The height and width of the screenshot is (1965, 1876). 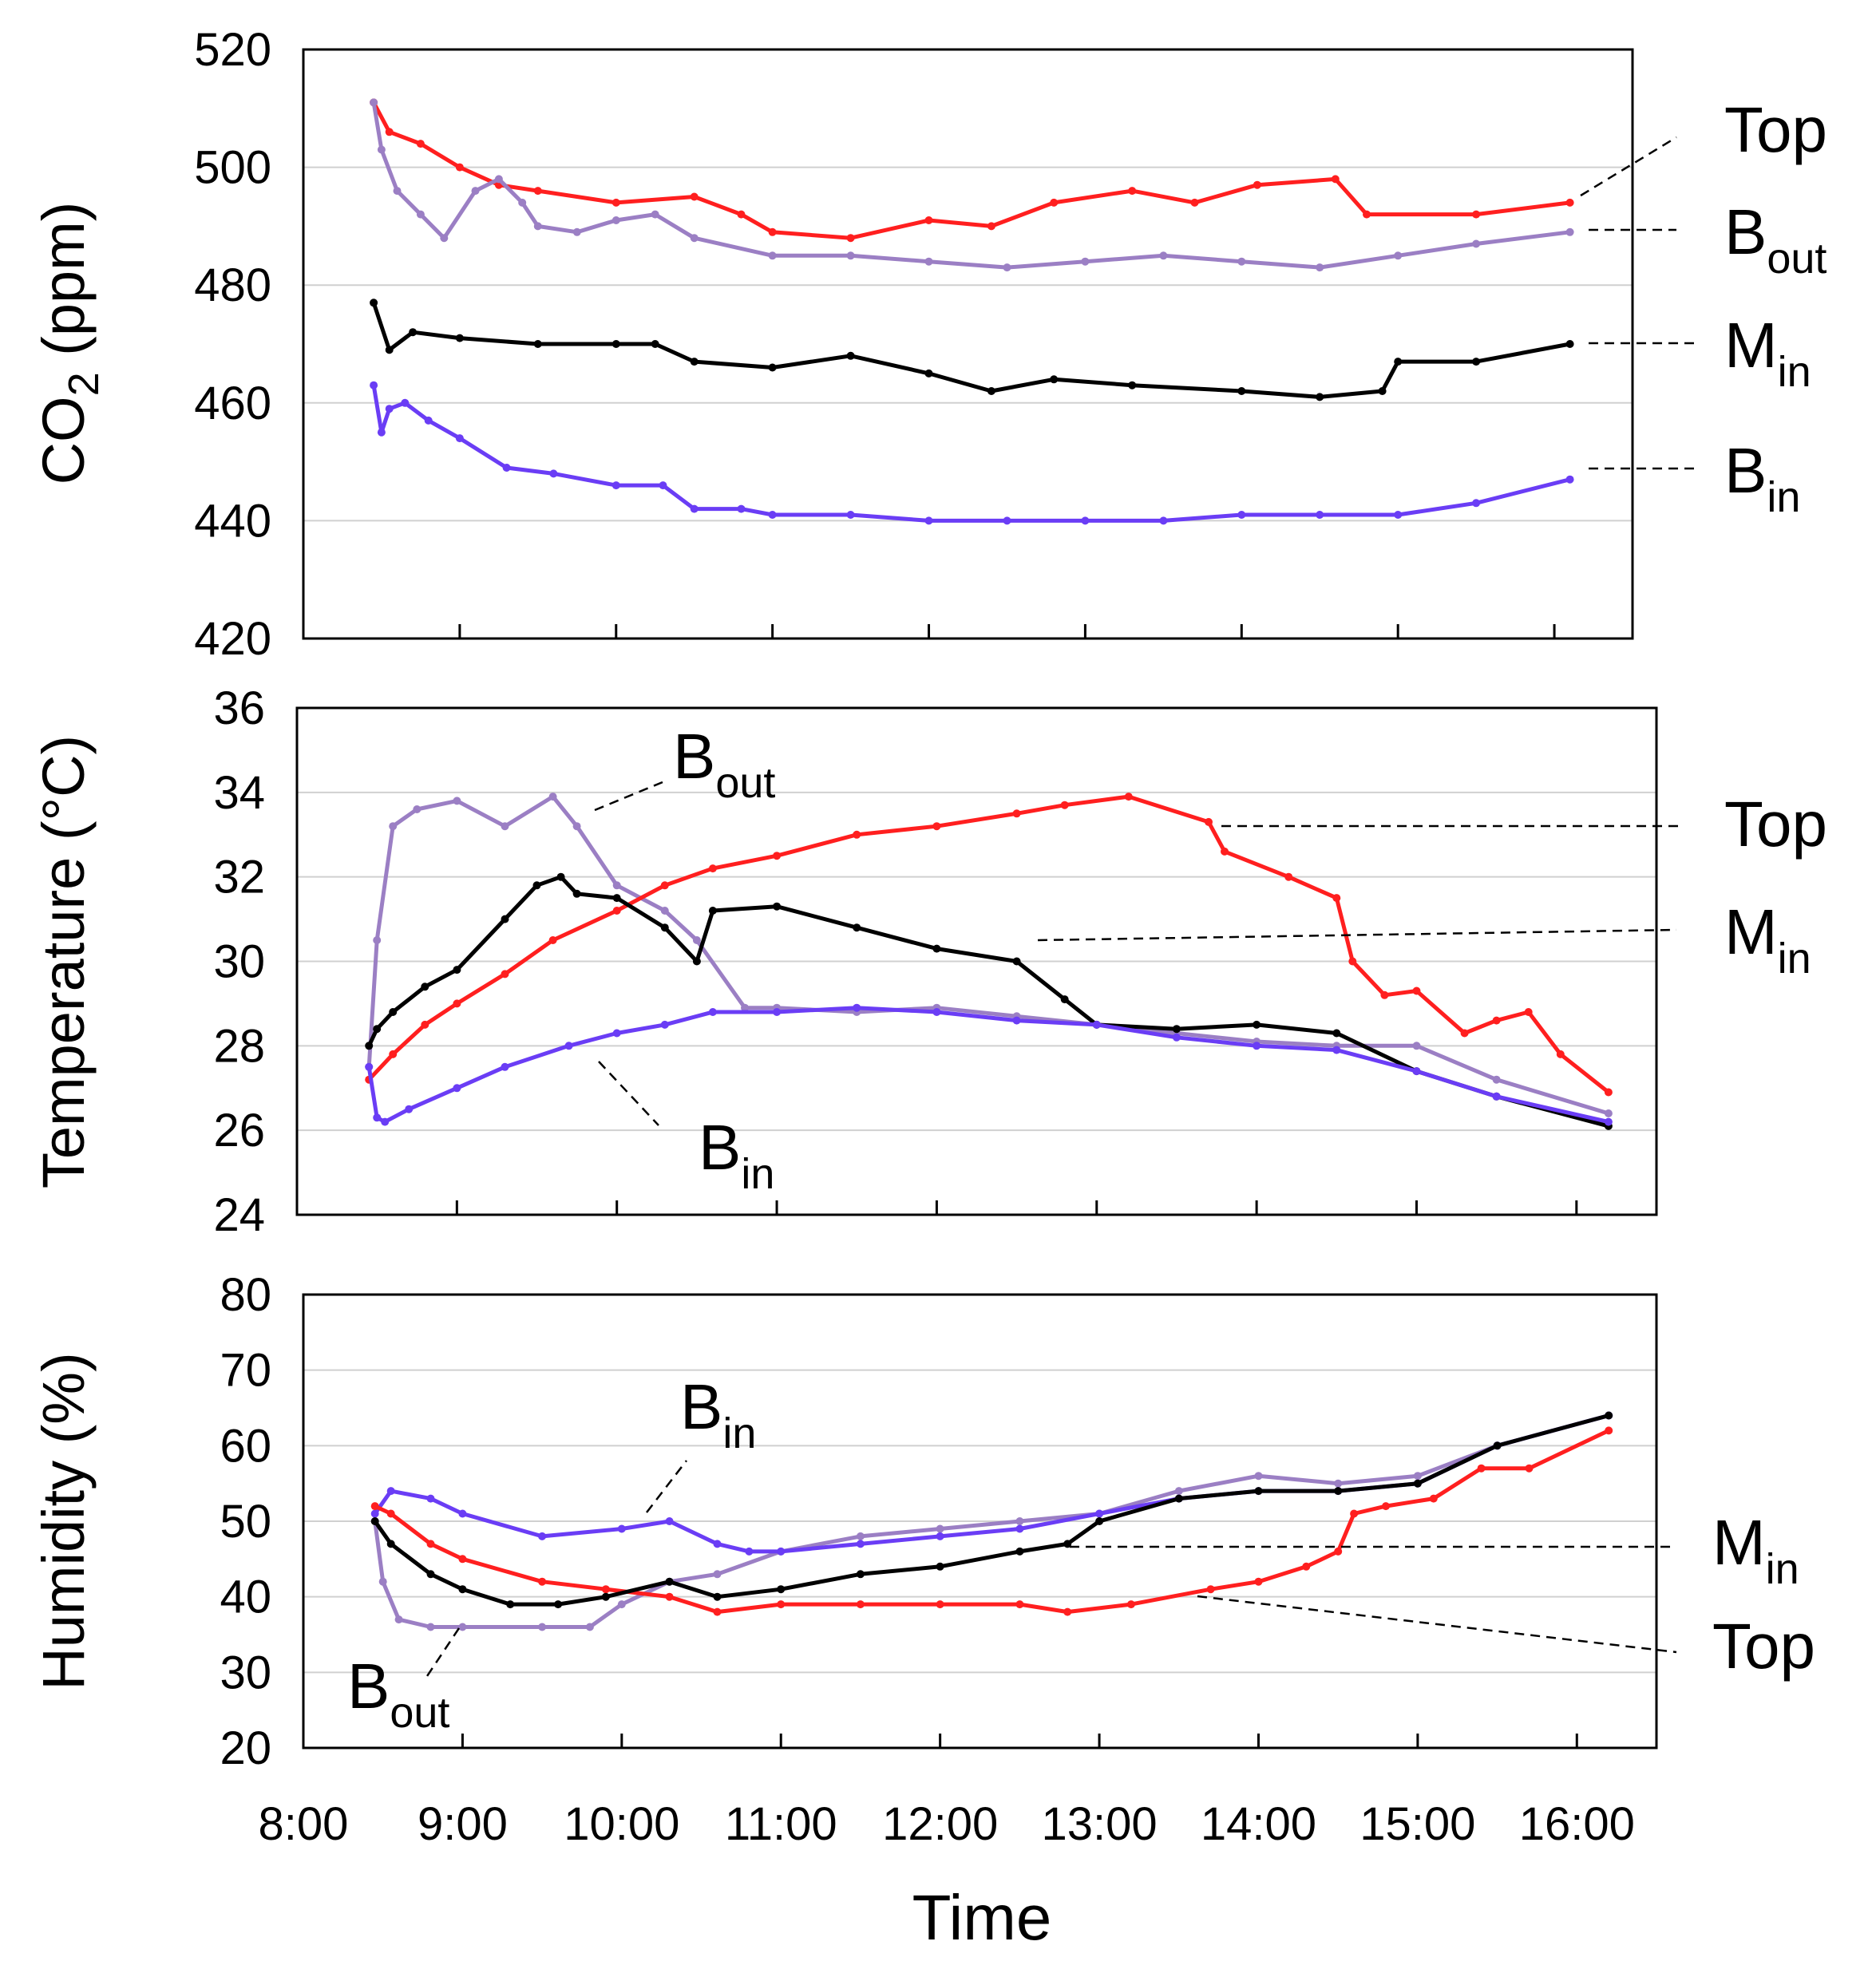 What do you see at coordinates (1437, 1624) in the screenshot?
I see `callout-leader-top` at bounding box center [1437, 1624].